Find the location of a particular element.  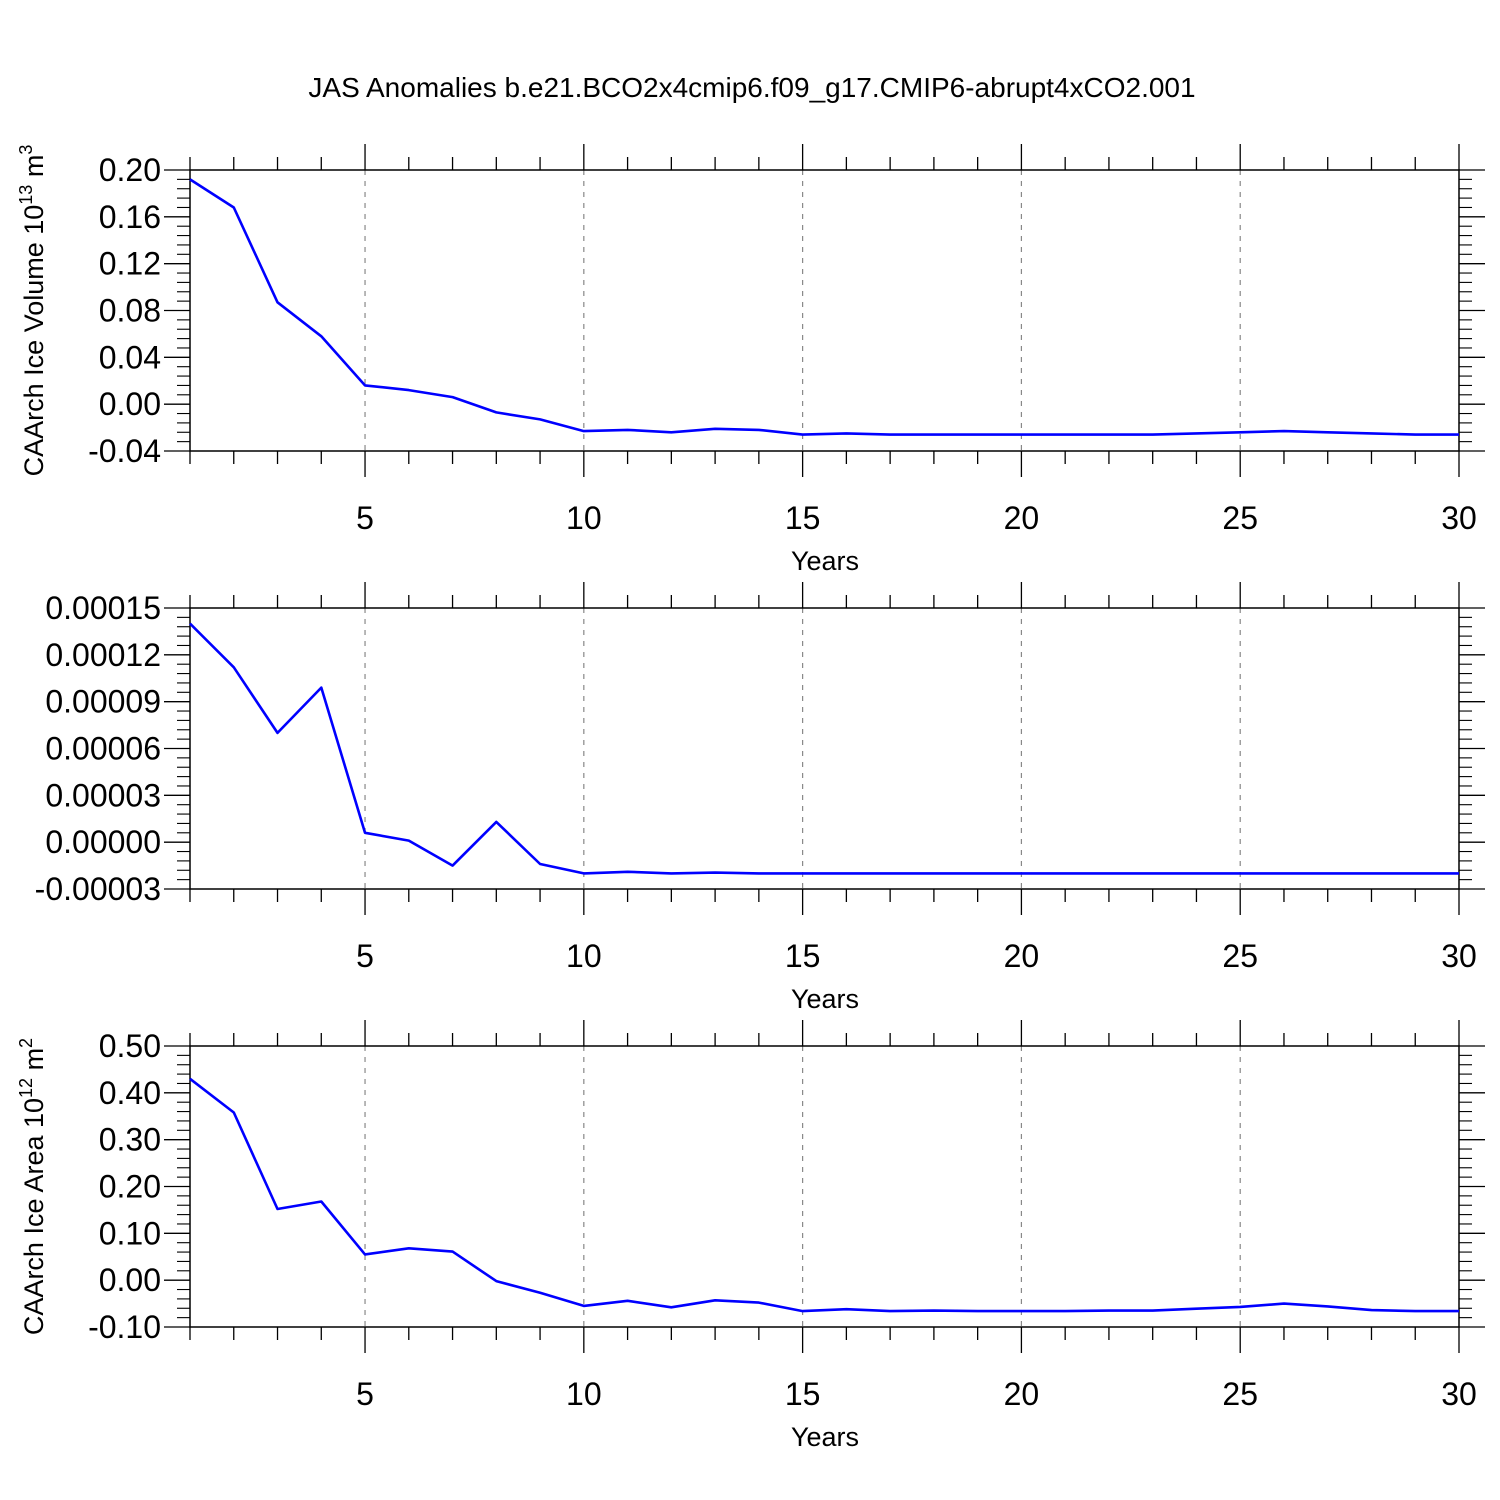

y-tick-label: 0.04 is located at coordinates (130, 357).